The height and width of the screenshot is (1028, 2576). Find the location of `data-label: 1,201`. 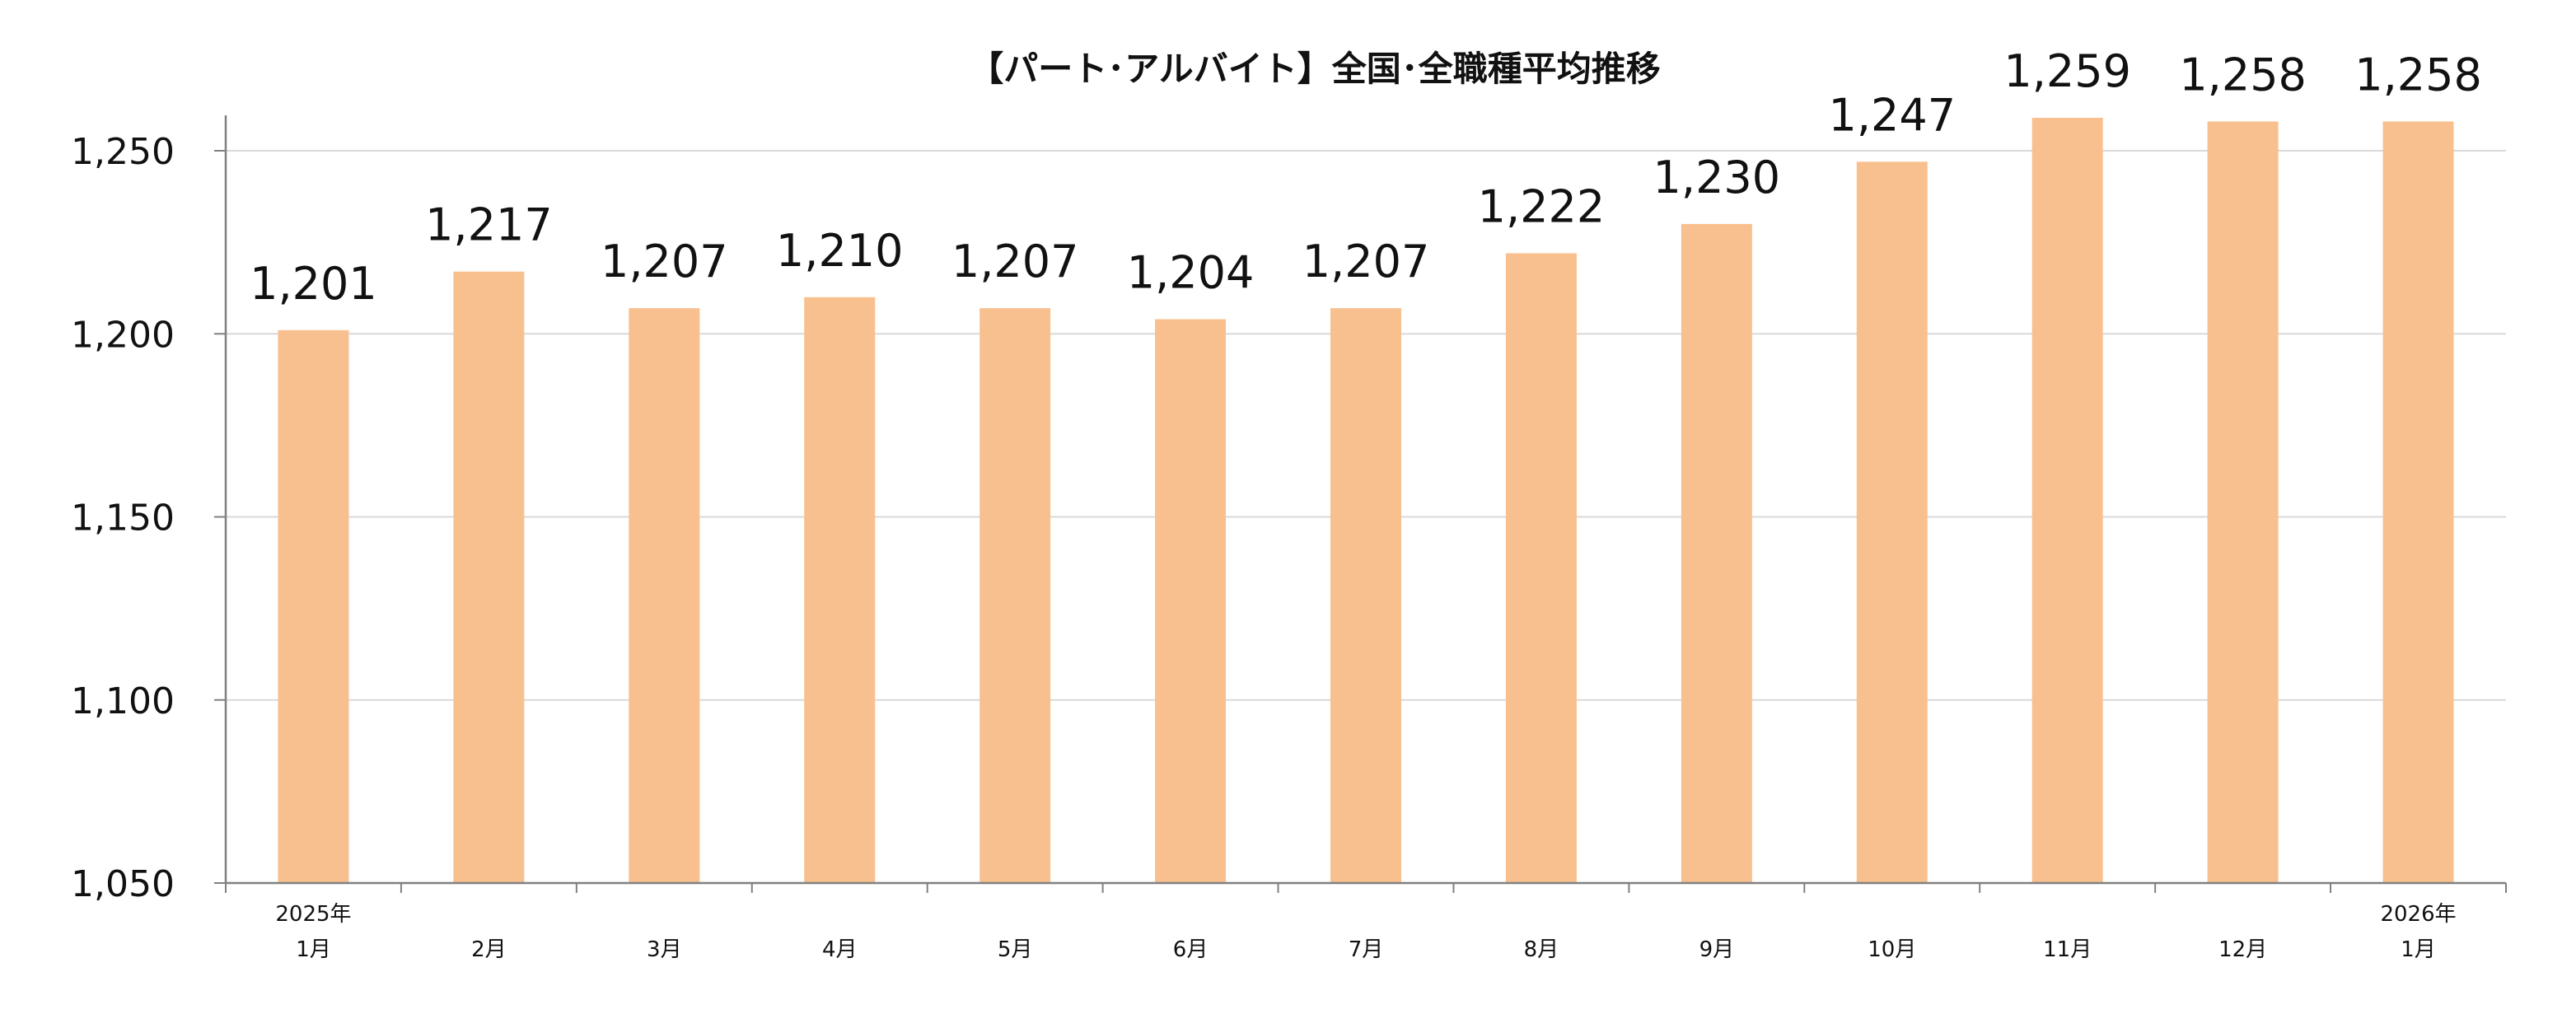

data-label: 1,201 is located at coordinates (313, 284).